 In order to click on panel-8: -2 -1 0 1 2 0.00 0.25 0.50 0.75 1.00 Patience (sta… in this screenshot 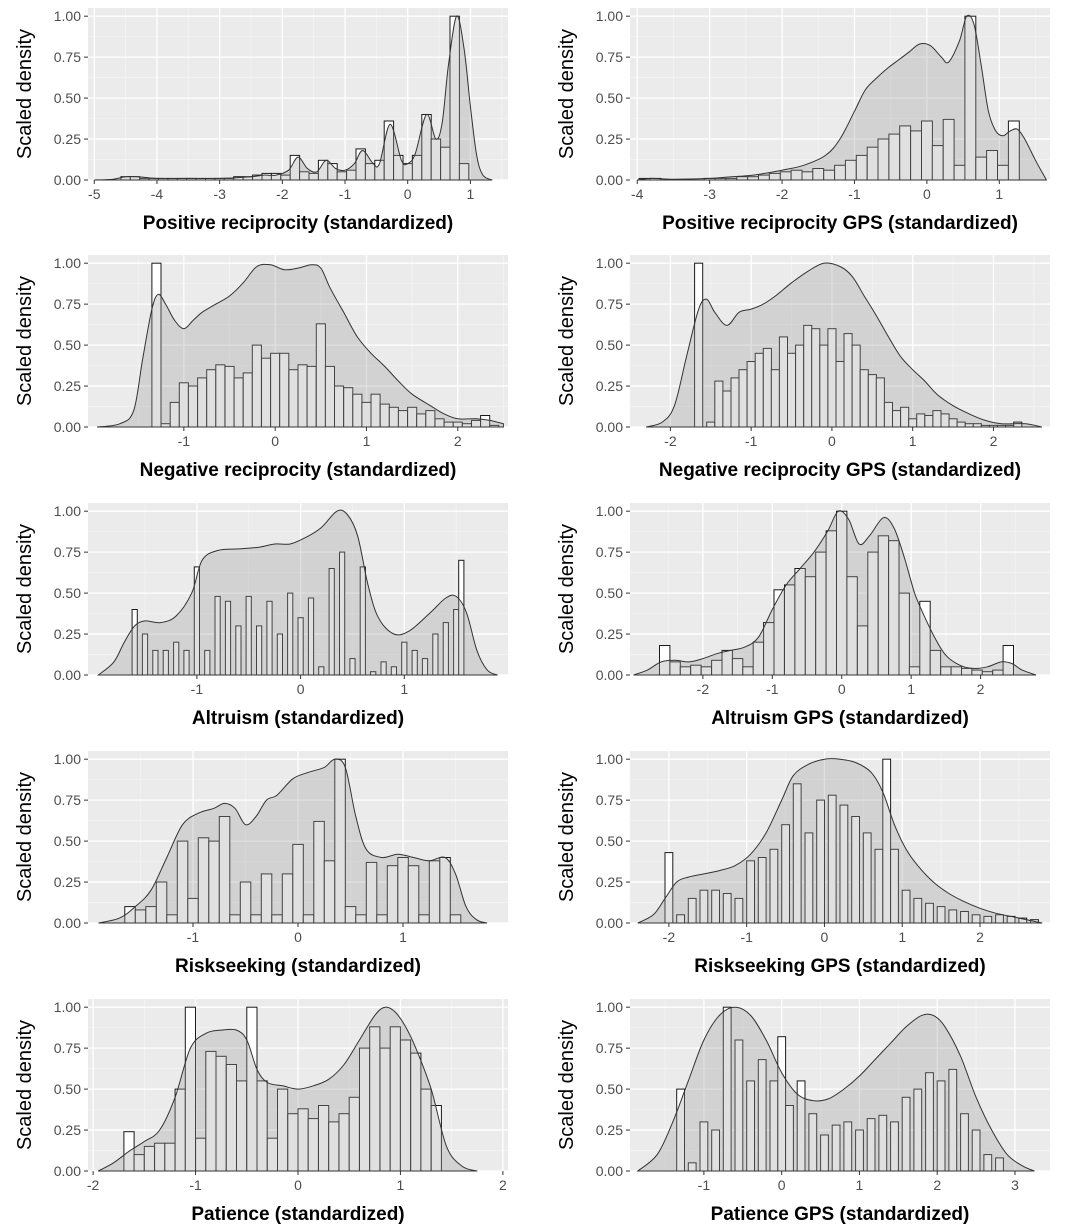, I will do `click(261, 1112)`.